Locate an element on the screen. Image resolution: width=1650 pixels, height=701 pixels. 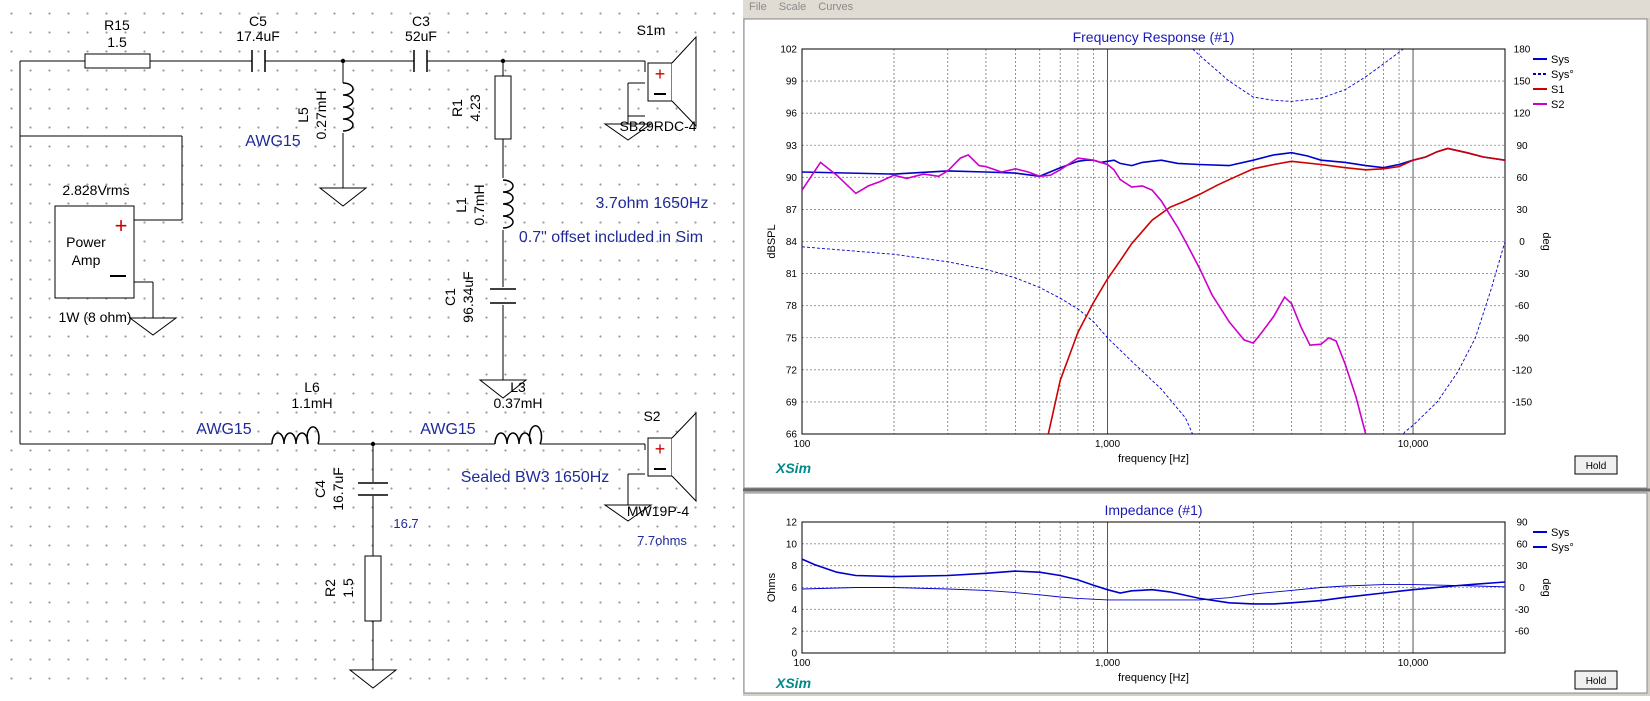
resistor-r2 is located at coordinates (373, 588).